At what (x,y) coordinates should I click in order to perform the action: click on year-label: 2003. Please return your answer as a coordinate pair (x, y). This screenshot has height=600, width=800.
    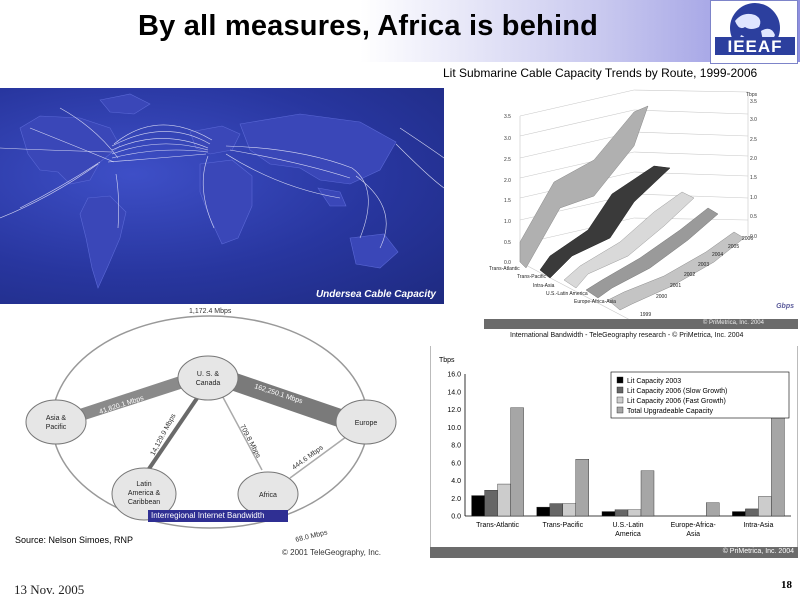
    Looking at the image, I should click on (703, 265).